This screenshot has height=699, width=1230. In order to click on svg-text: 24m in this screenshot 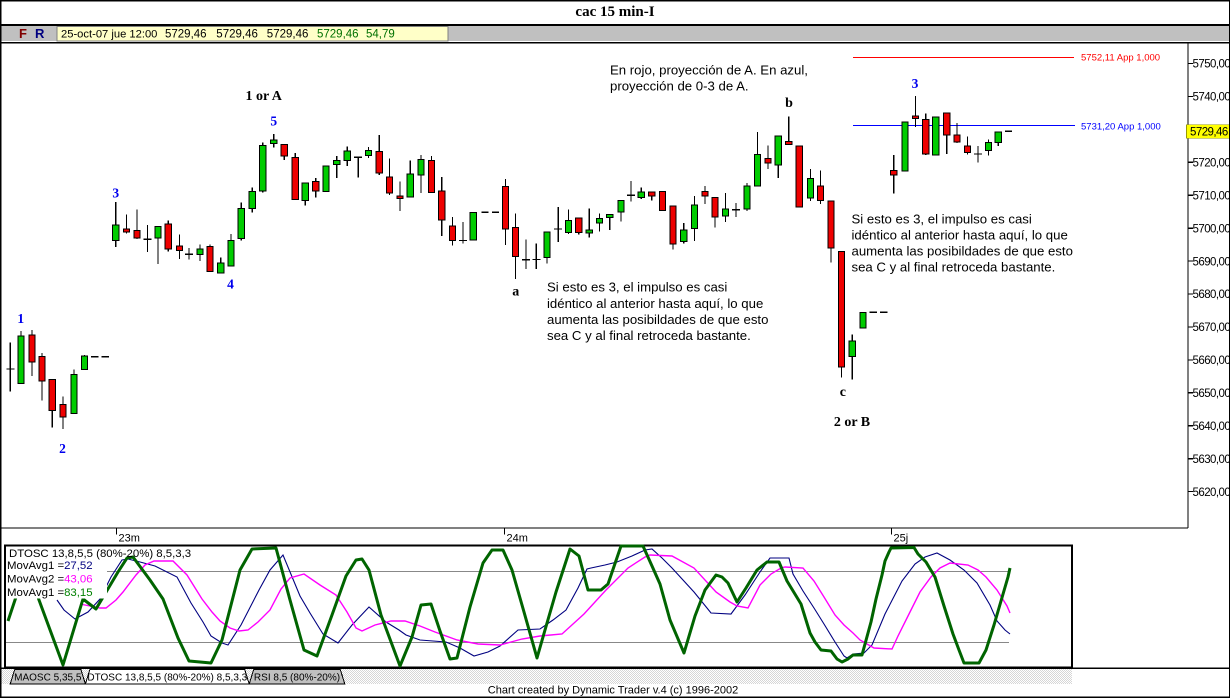, I will do `click(517, 539)`.